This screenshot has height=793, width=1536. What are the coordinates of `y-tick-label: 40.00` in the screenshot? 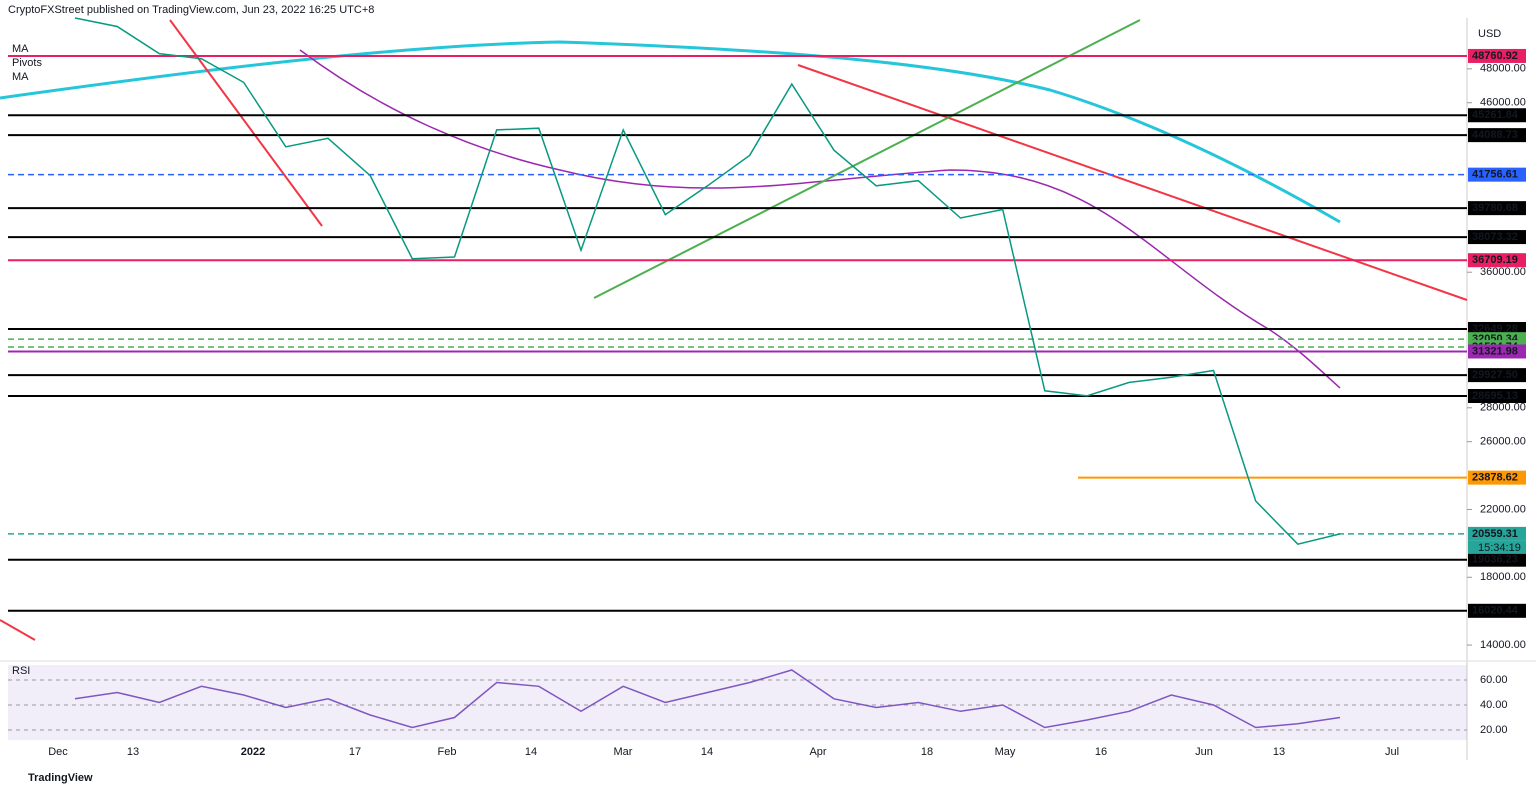 It's located at (1494, 705).